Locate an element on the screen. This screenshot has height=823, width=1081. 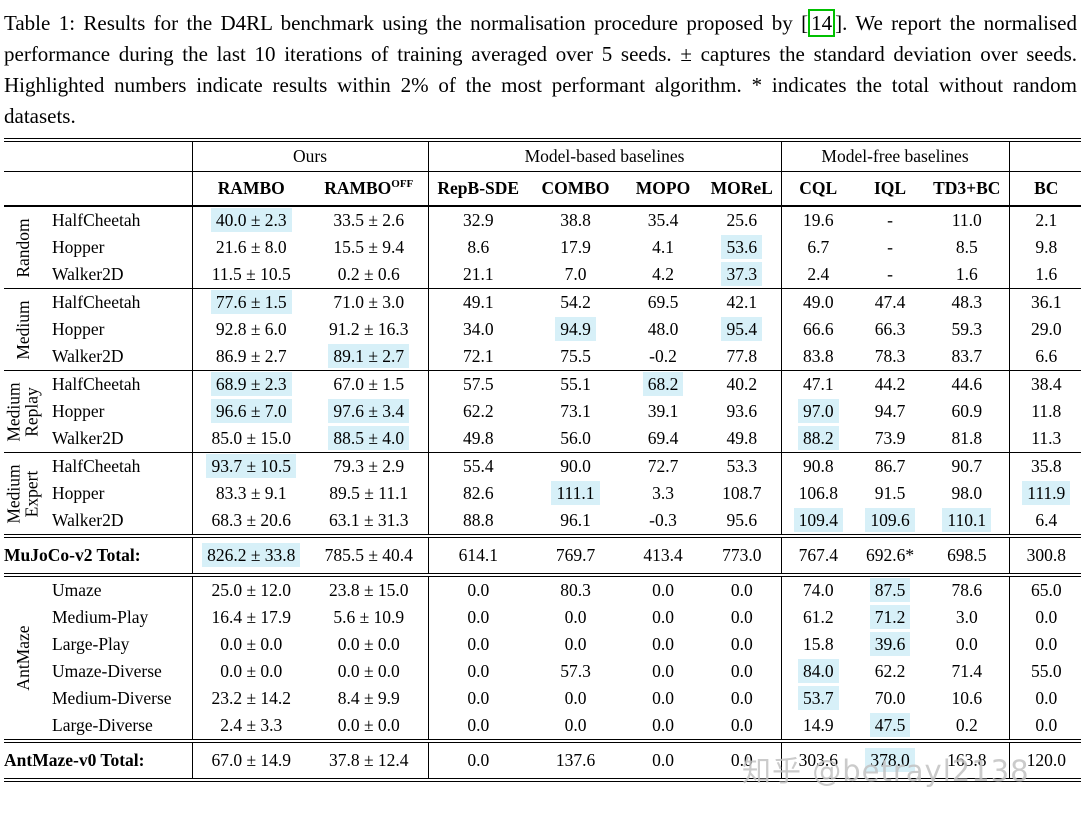
value: 15.8 is located at coordinates (818, 644).